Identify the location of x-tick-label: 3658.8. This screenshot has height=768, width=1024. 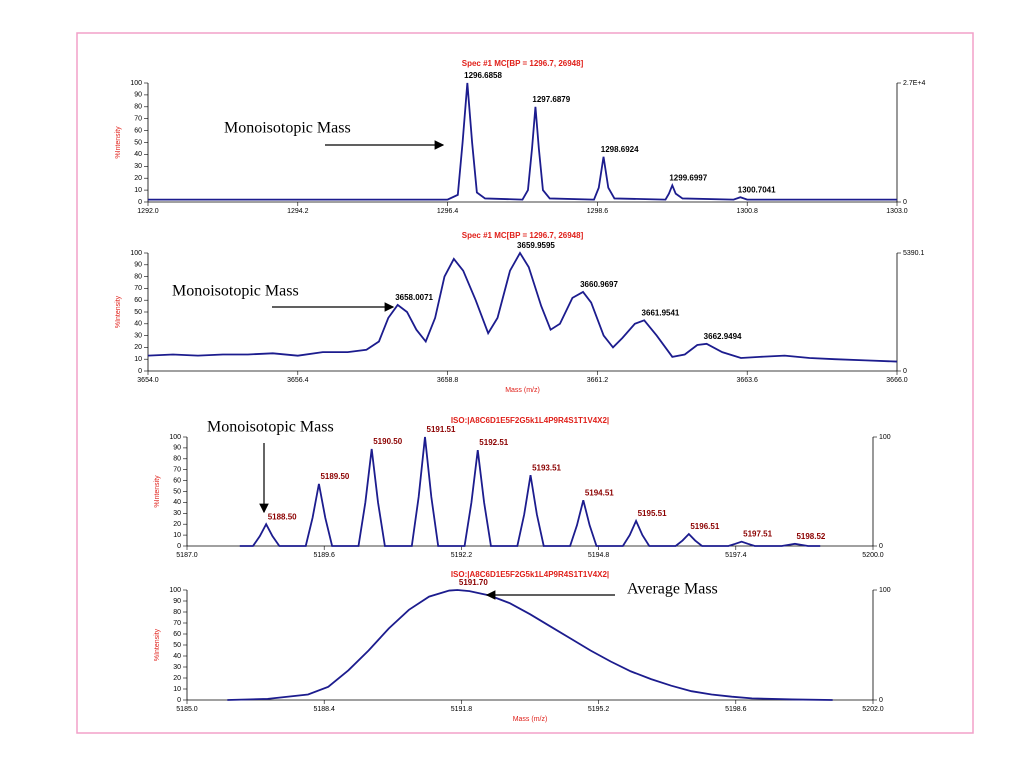
(448, 380).